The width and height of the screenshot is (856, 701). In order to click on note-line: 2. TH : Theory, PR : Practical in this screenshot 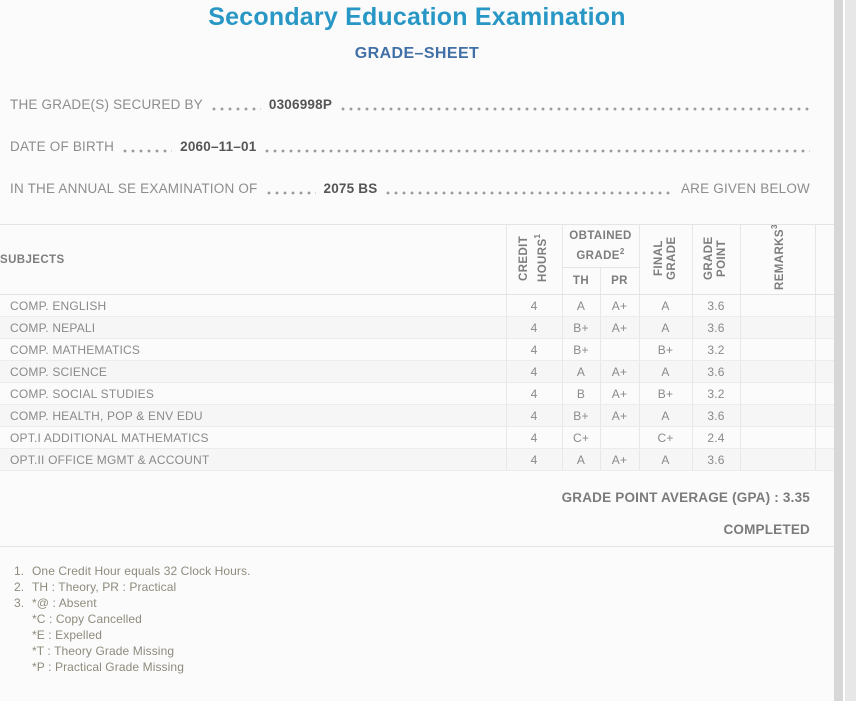, I will do `click(424, 587)`.